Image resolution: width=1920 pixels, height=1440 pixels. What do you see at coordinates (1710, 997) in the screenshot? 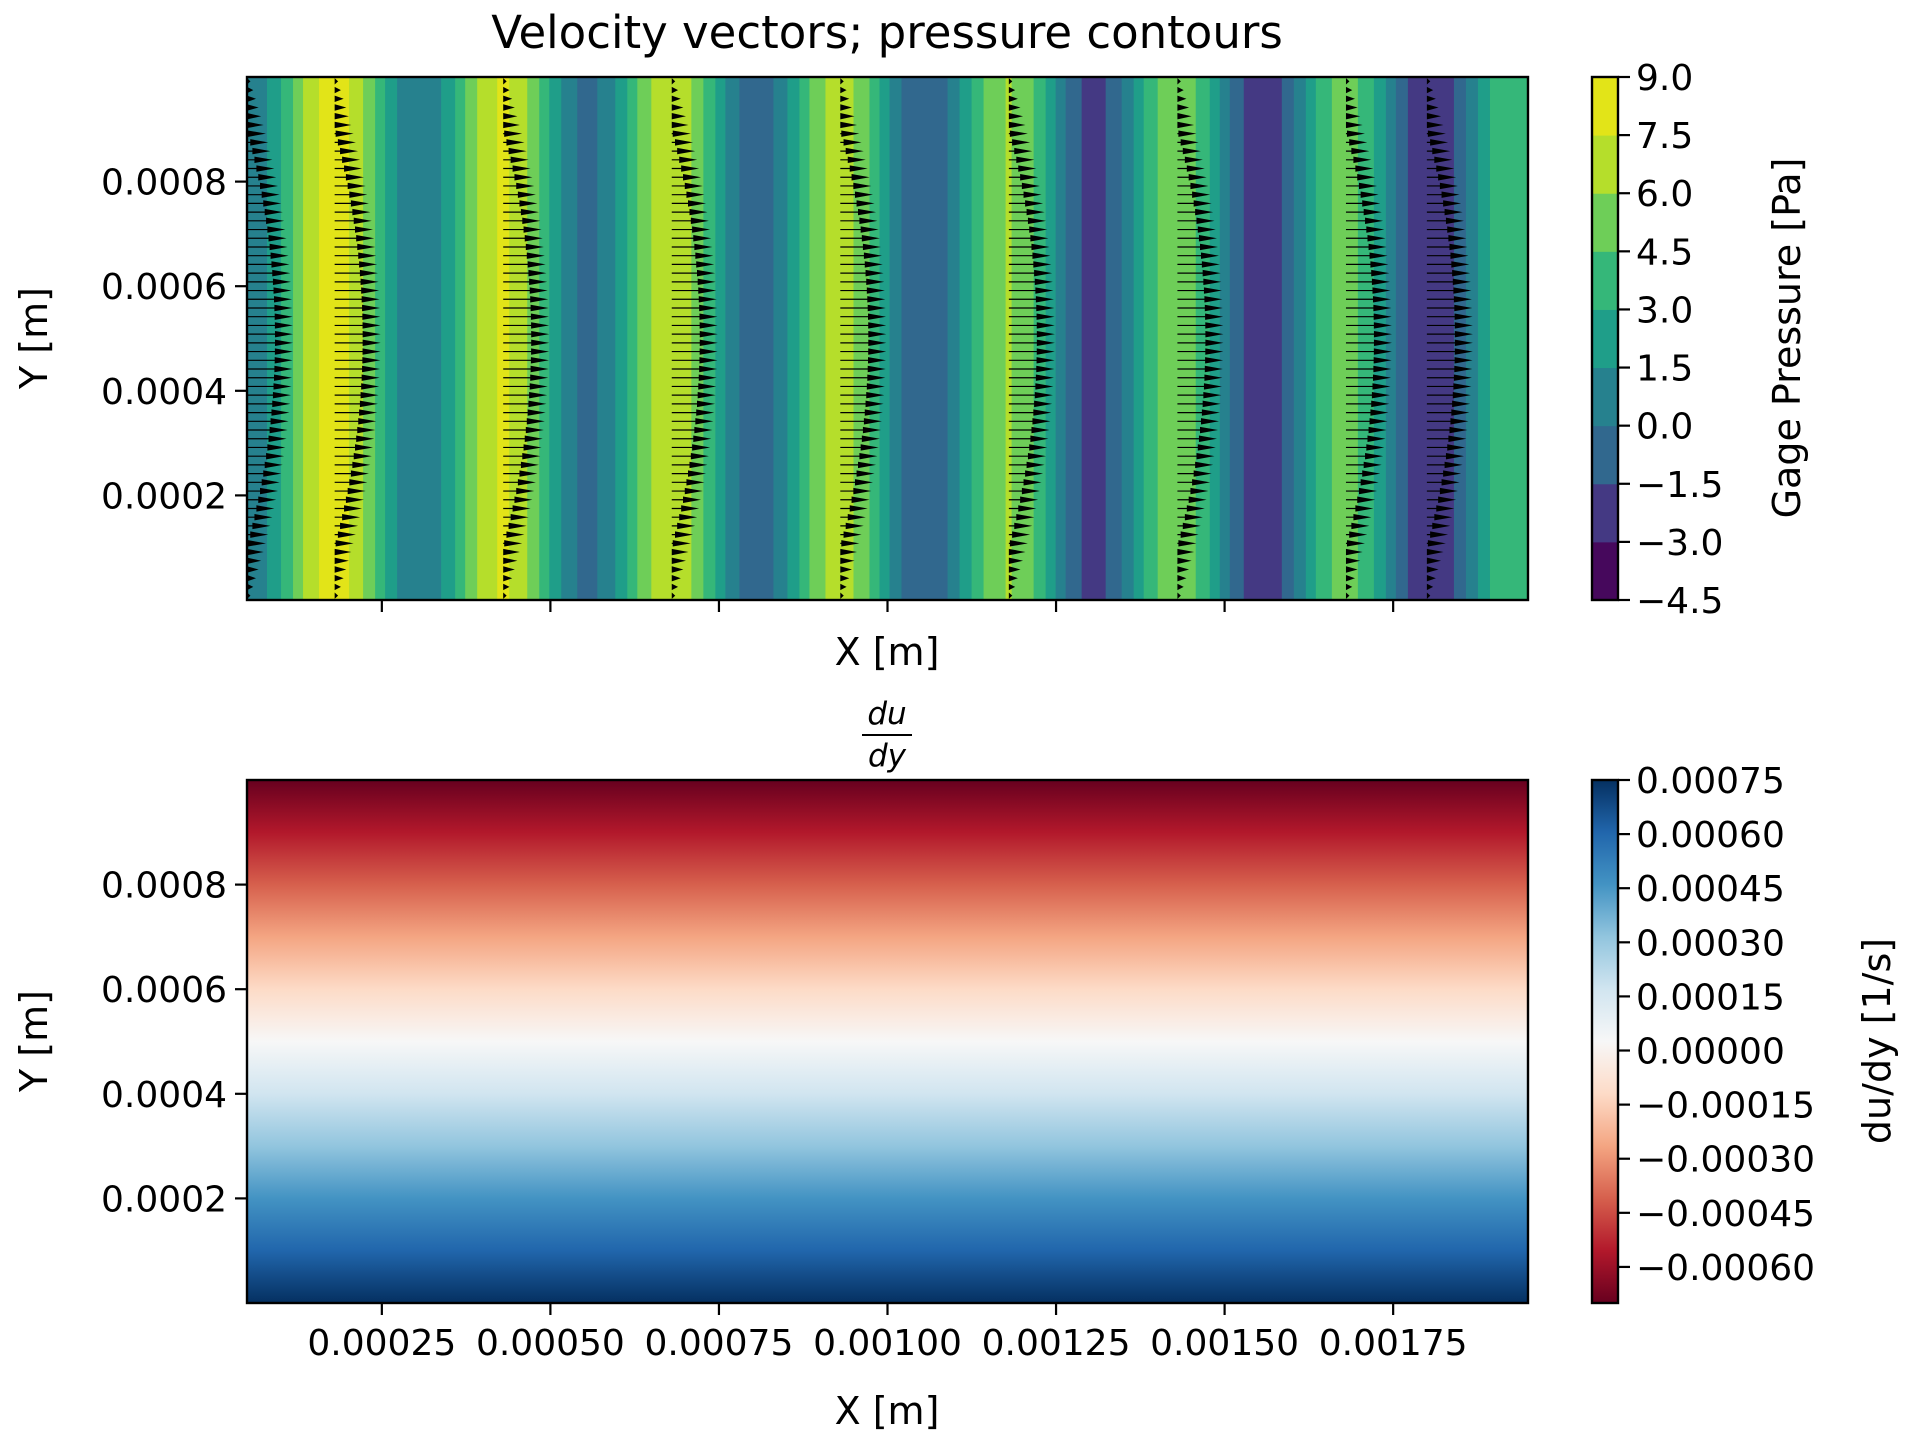
I see `colorbar-tick-label: 0.00015` at bounding box center [1710, 997].